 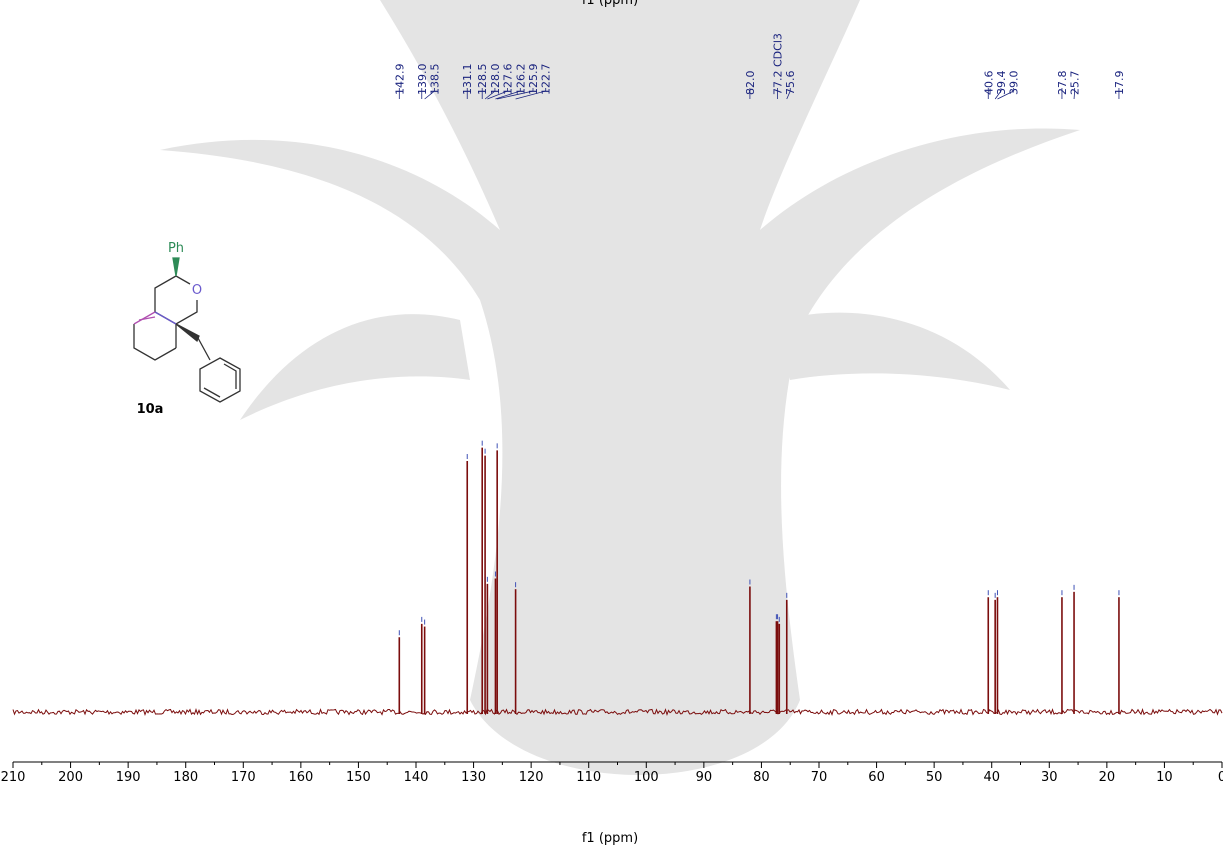 What do you see at coordinates (473, 777) in the screenshot?
I see `x-tick-label: 130` at bounding box center [473, 777].